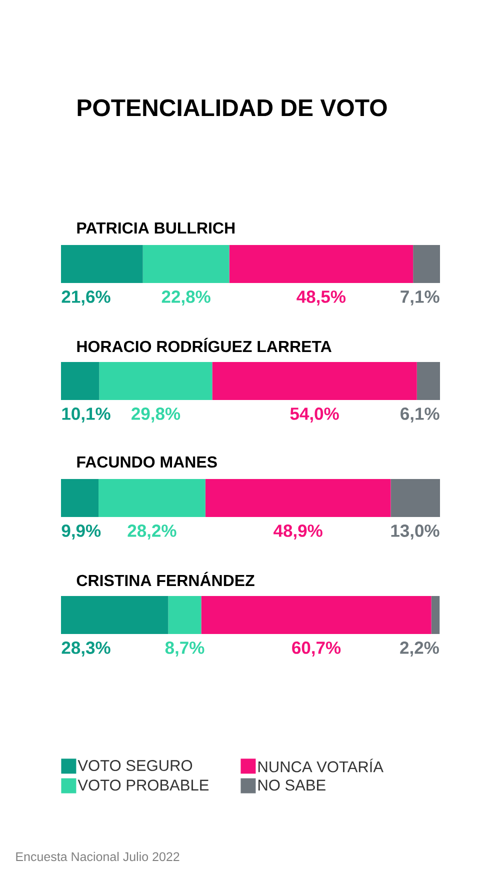  What do you see at coordinates (232, 107) in the screenshot?
I see `chart-title: POTENCIALIDAD DE VOTO` at bounding box center [232, 107].